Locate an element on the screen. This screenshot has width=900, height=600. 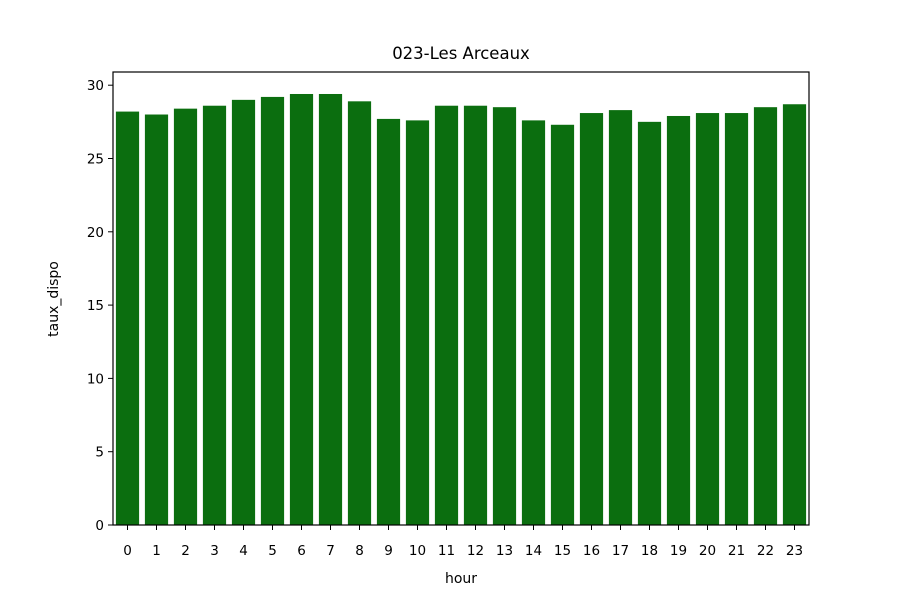
x-tick-label: 2 is located at coordinates (185, 551).